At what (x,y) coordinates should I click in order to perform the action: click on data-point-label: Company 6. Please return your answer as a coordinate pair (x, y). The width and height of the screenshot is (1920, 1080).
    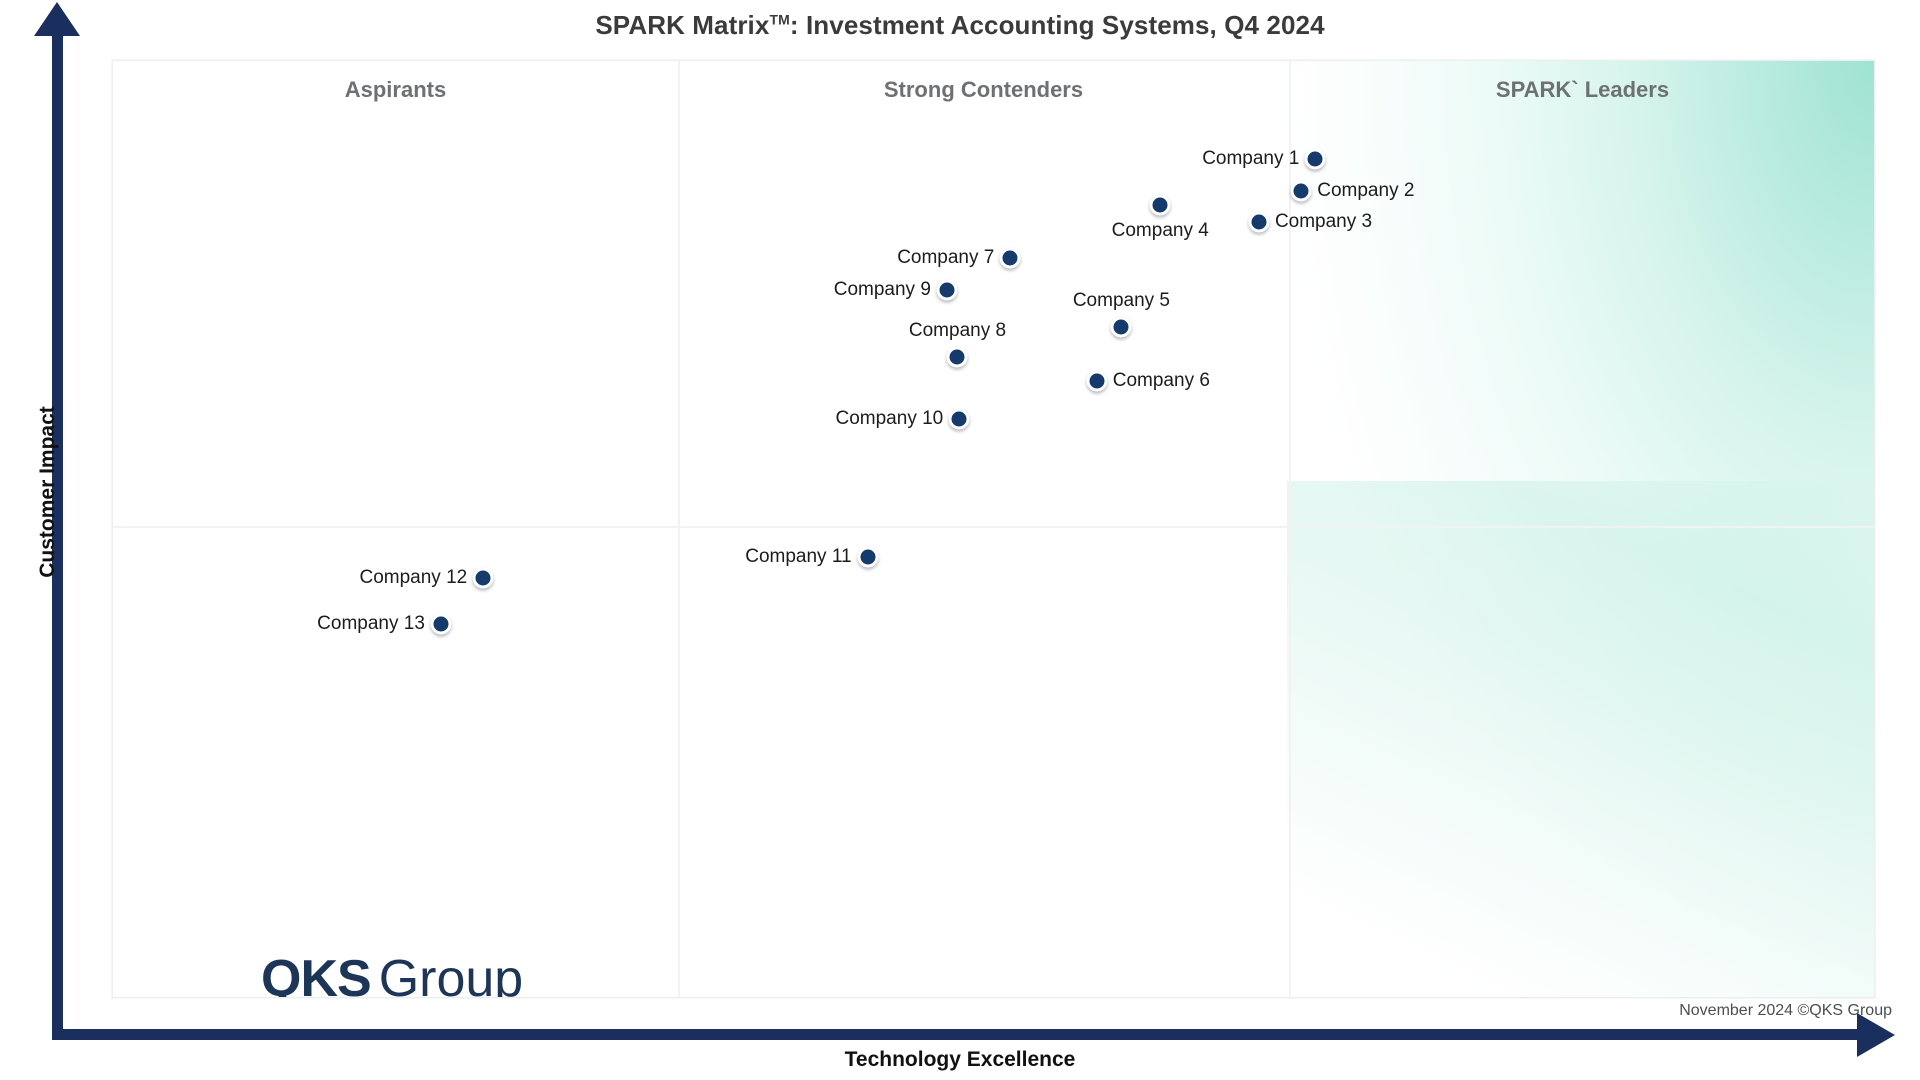
    Looking at the image, I should click on (1161, 380).